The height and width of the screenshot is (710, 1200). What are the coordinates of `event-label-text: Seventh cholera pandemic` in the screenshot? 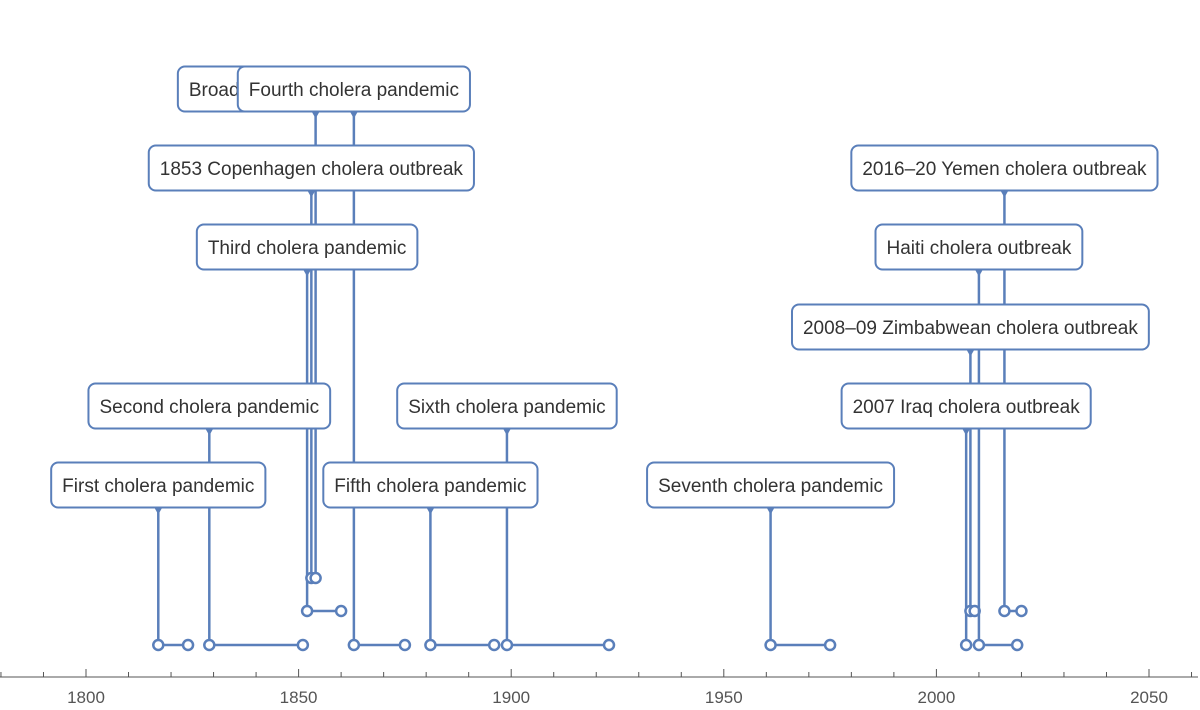 It's located at (770, 486).